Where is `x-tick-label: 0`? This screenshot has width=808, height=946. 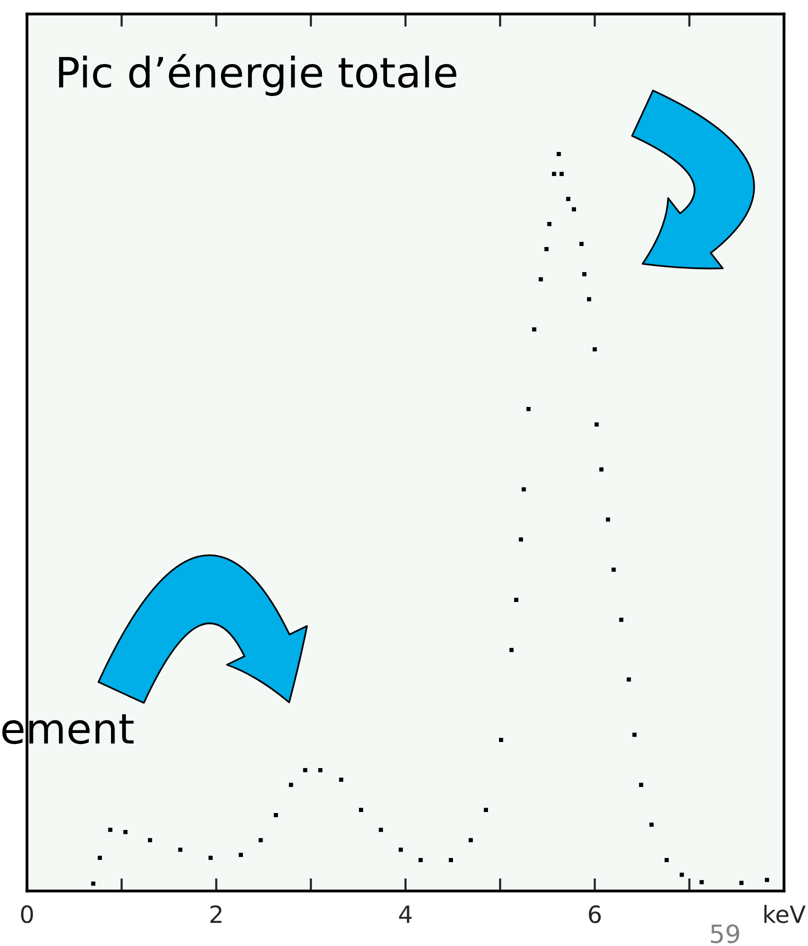 x-tick-label: 0 is located at coordinates (27, 914).